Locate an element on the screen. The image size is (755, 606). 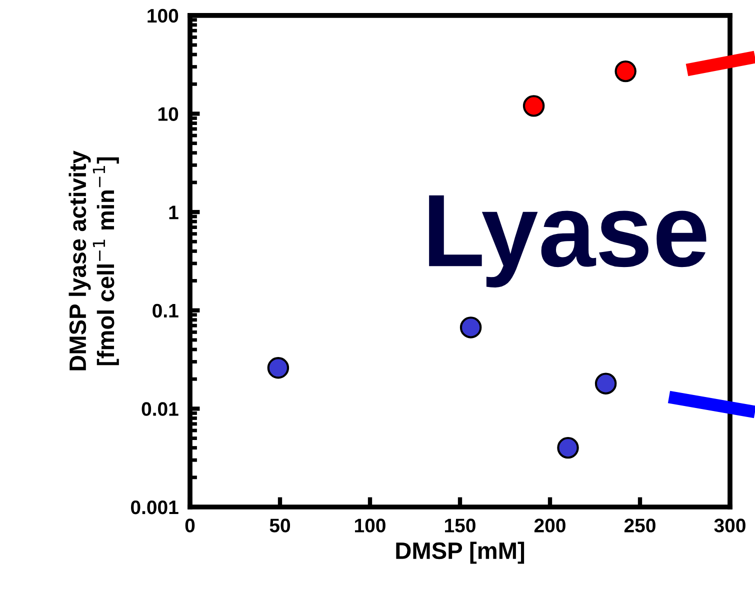
annotation: Lyase is located at coordinates (567, 241).